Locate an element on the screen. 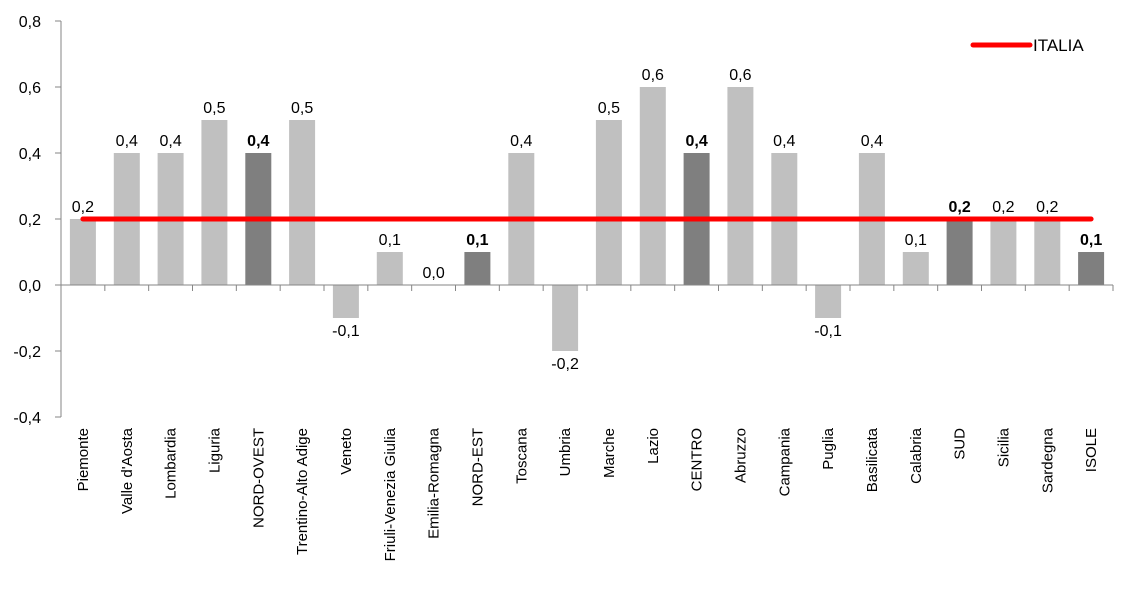 The height and width of the screenshot is (591, 1128). data-label-6: -0,1 is located at coordinates (346, 331).